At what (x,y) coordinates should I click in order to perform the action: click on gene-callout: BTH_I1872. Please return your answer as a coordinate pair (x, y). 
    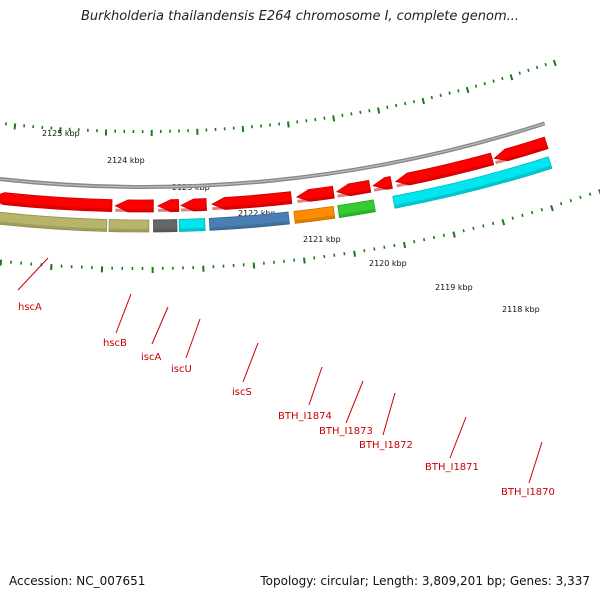
    Looking at the image, I should click on (386, 421).